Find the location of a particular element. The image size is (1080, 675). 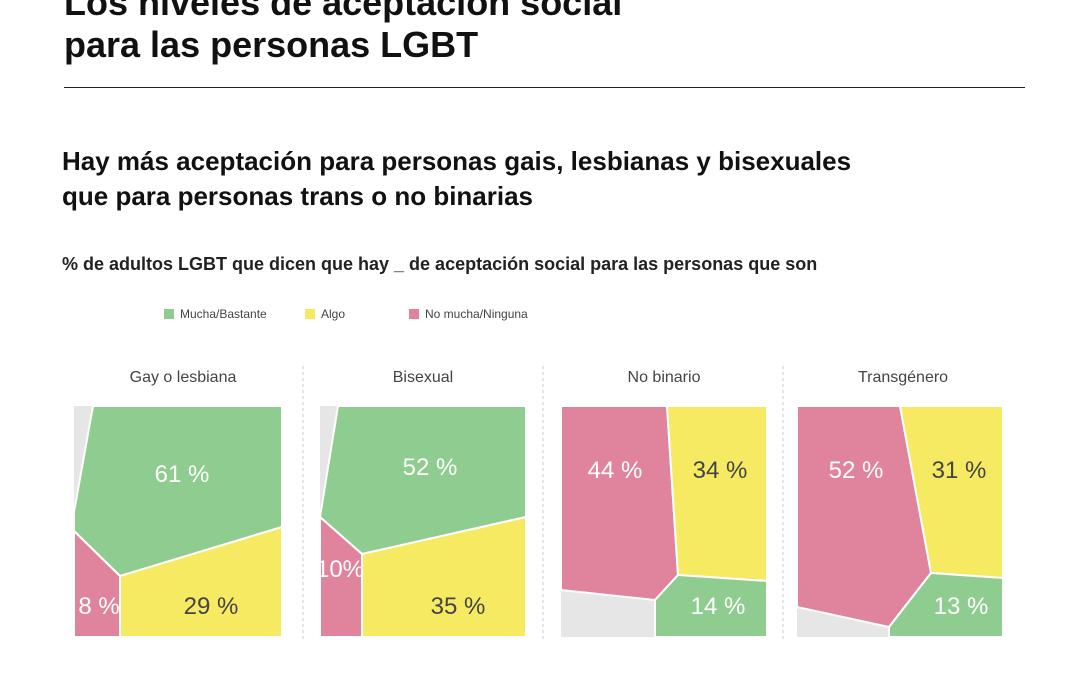

legend-item-no-mucha-ninguna: No mucha/Ninguna is located at coordinates (468, 314).